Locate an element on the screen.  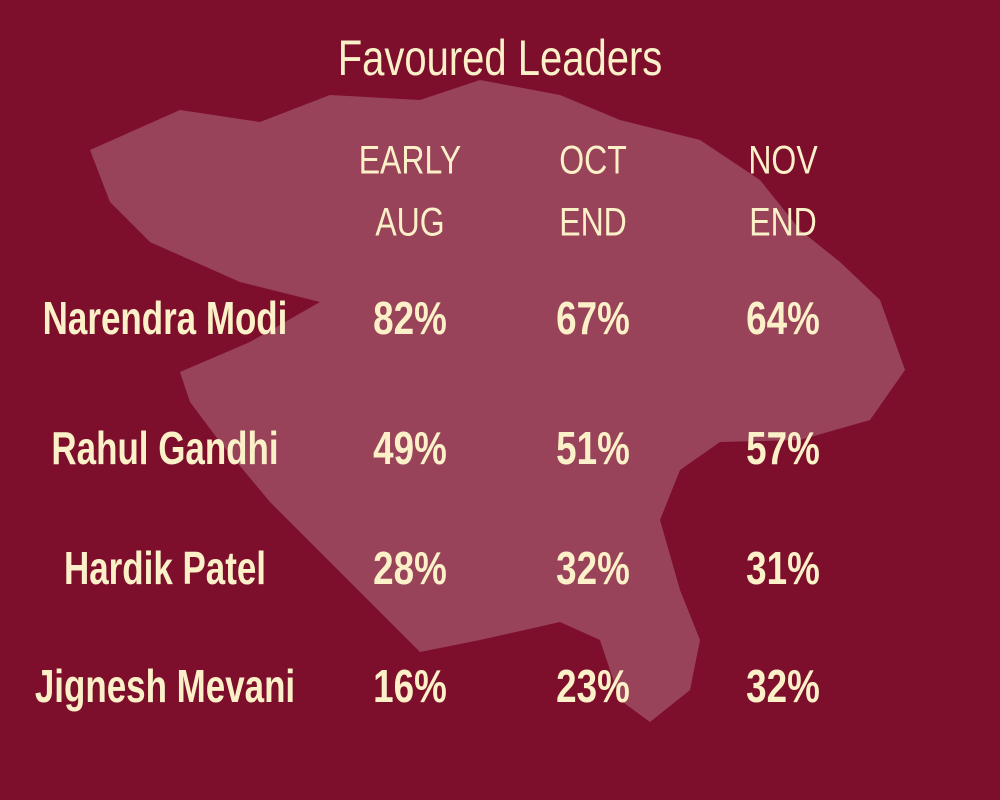
row-label: Rahul Gandhi is located at coordinates (164, 448).